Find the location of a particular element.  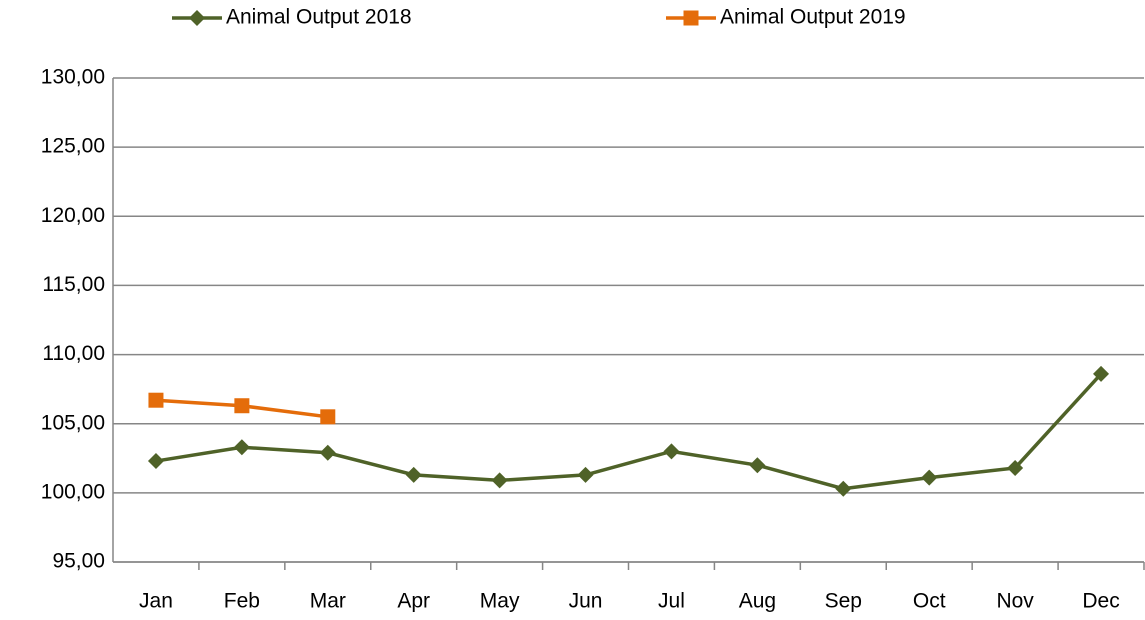

legend-label: Animal Output 2019 is located at coordinates (813, 17).